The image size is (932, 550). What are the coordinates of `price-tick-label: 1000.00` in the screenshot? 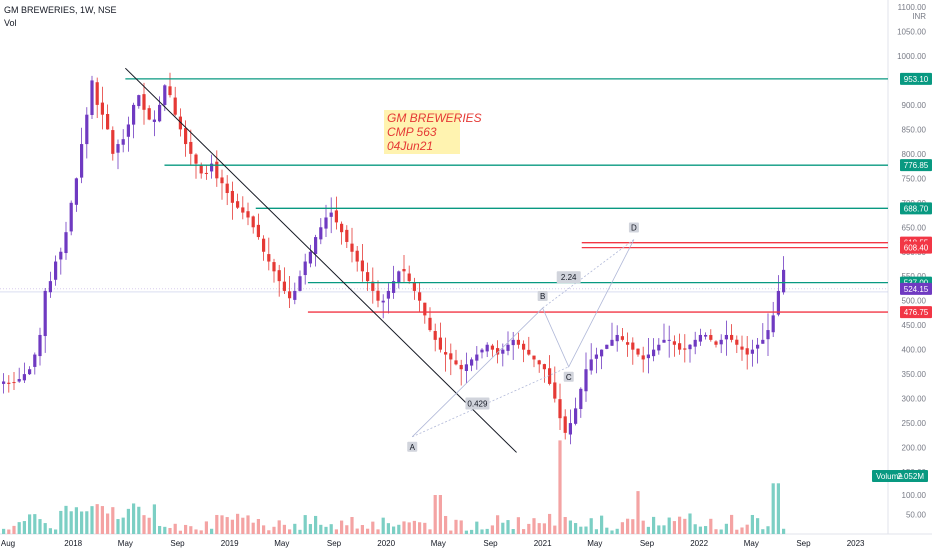 It's located at (911, 56).